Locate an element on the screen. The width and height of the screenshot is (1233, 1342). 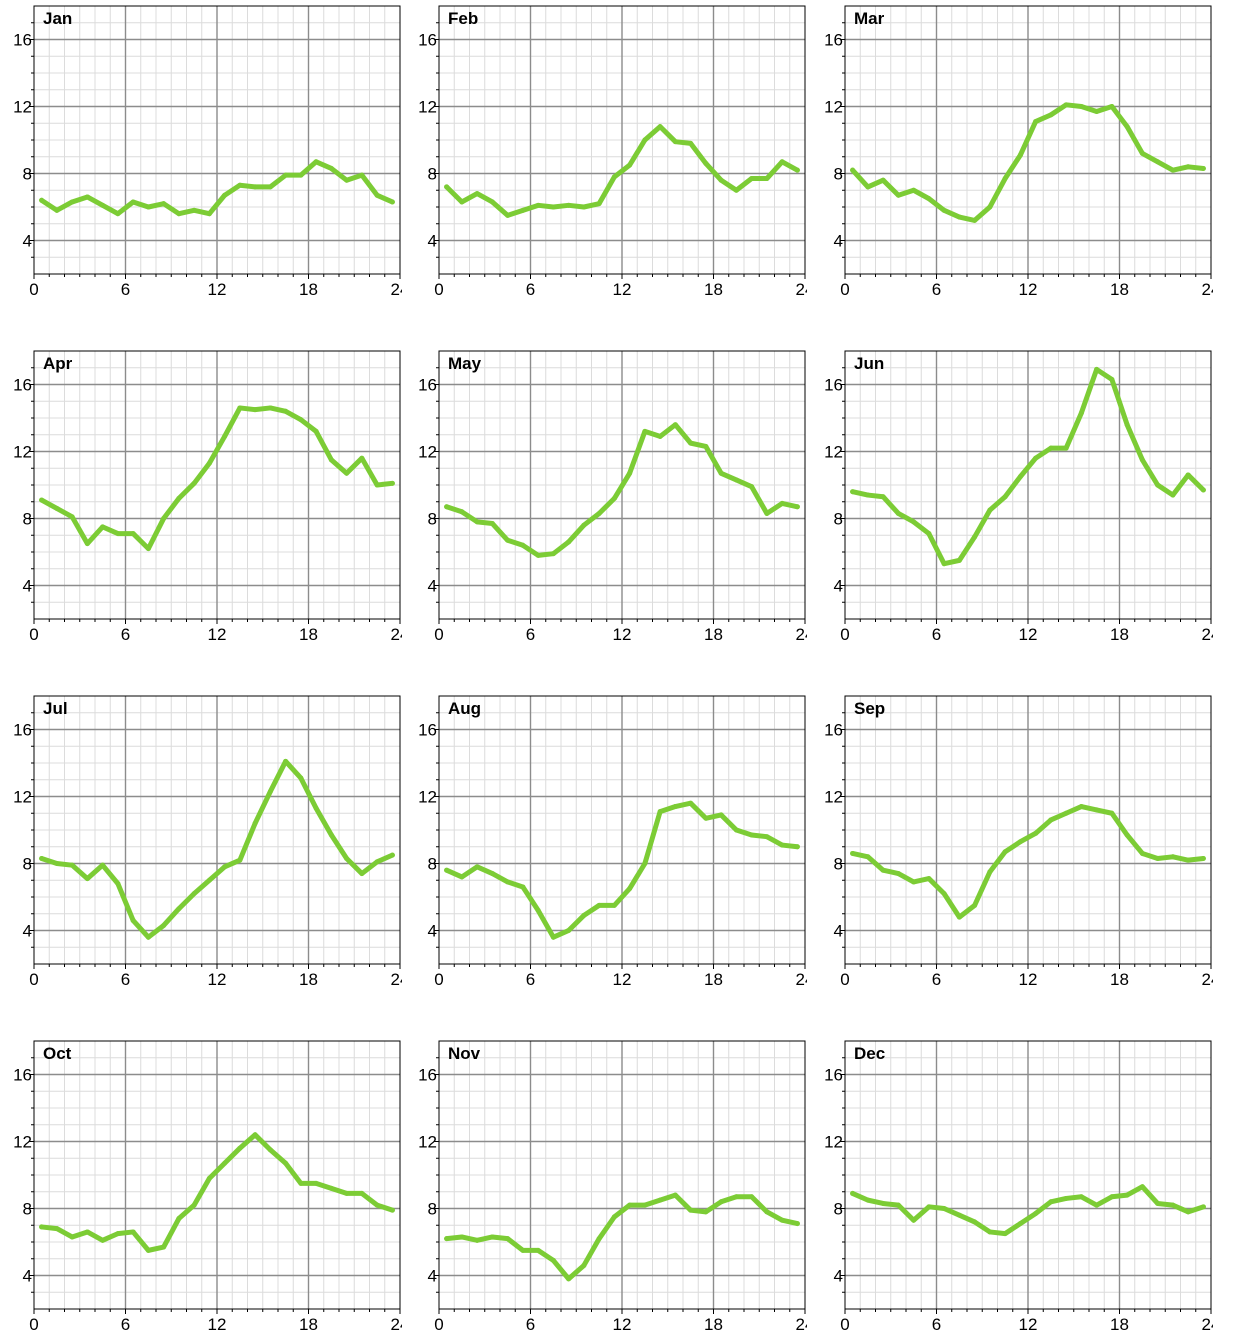
x-tick-label: 12 is located at coordinates (1028, 979).